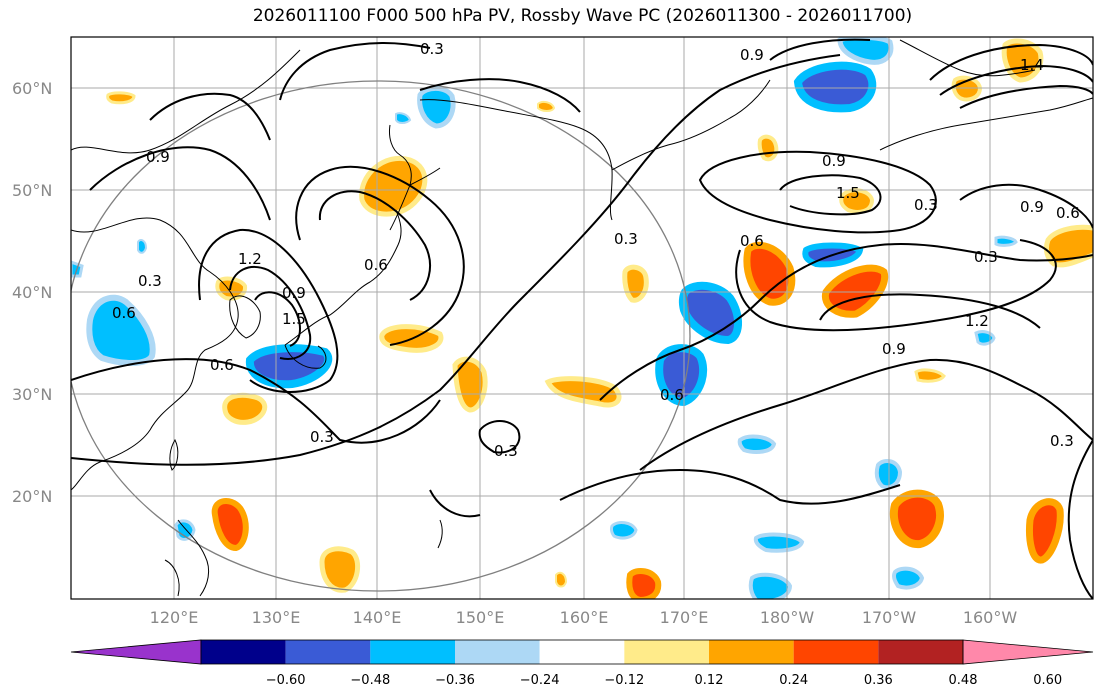 This screenshot has height=692, width=1105. I want to click on colorbar-tick-label: 0.36, so click(878, 680).